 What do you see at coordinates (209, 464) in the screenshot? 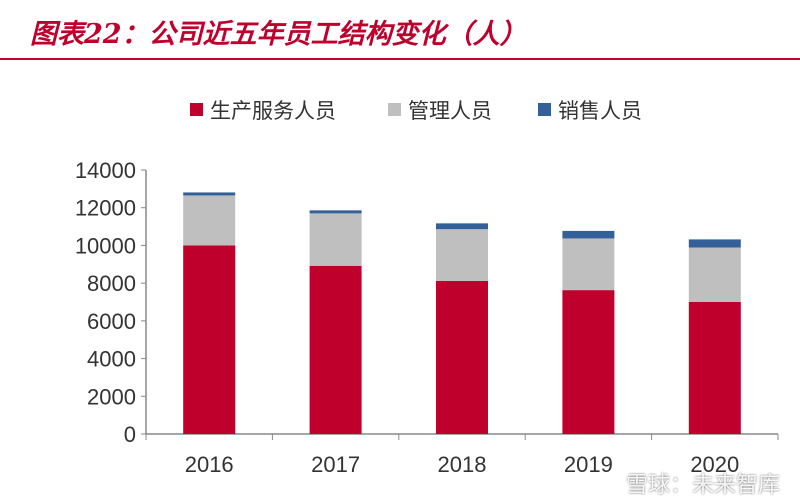
I see `x-tick-label: 2016` at bounding box center [209, 464].